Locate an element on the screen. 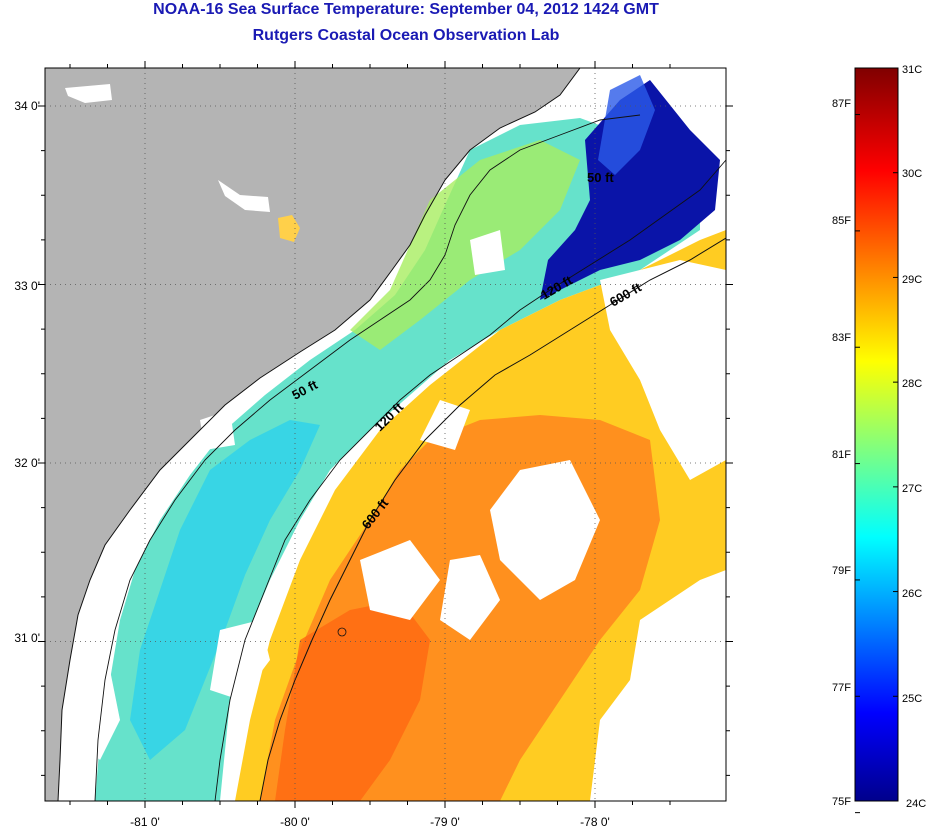 The height and width of the screenshot is (837, 936). colorbar-celsius-label: 29C is located at coordinates (912, 280).